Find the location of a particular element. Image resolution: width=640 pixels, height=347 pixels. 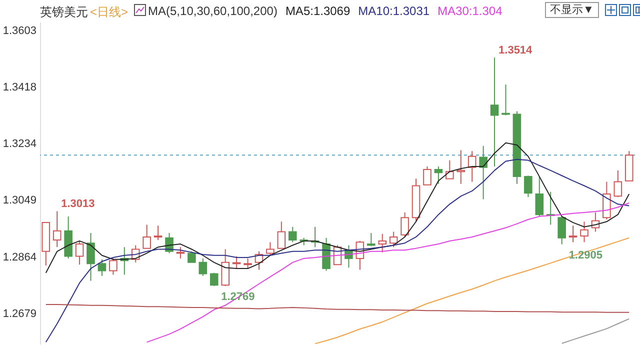

chart-subtitle: <日线> is located at coordinates (109, 12).